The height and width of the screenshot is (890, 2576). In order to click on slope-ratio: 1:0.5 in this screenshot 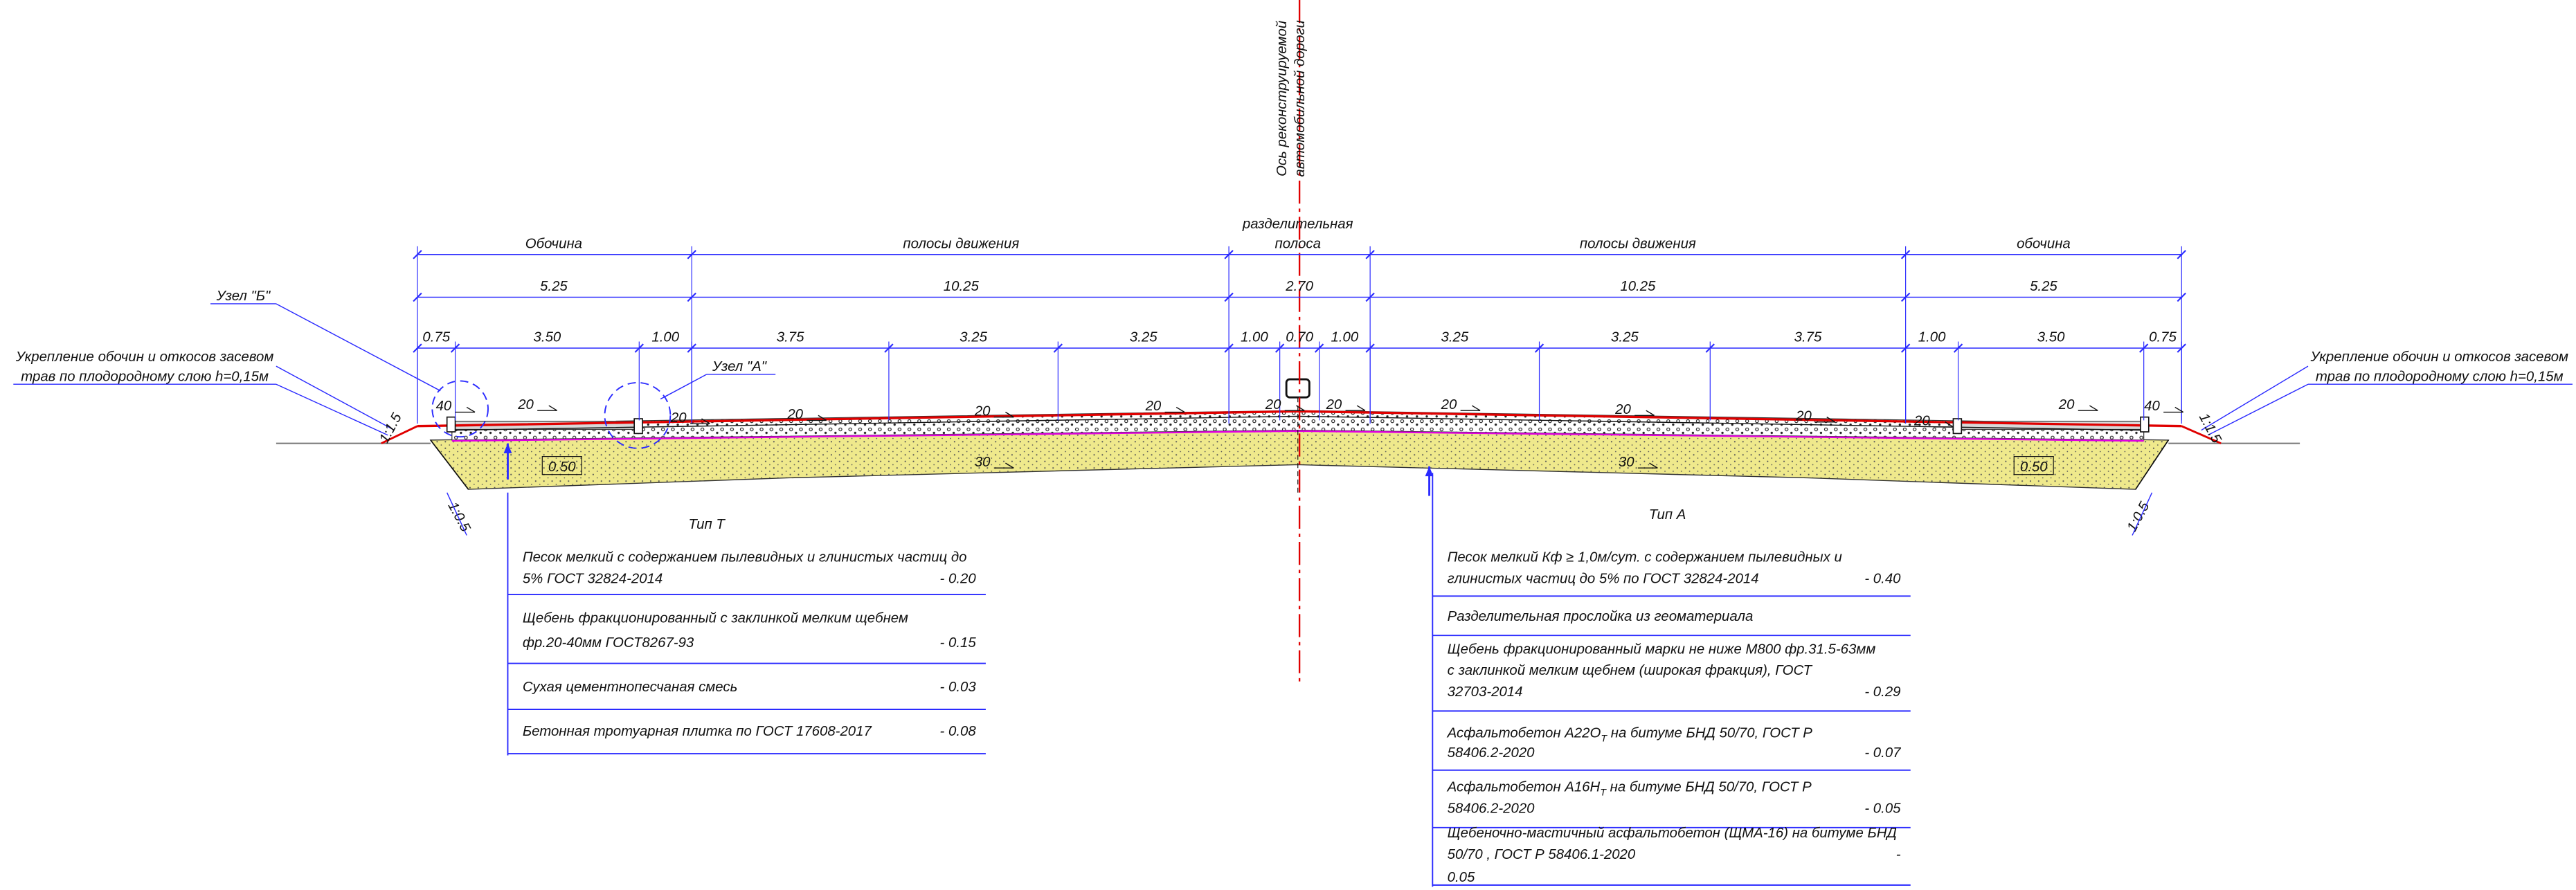, I will do `click(458, 517)`.